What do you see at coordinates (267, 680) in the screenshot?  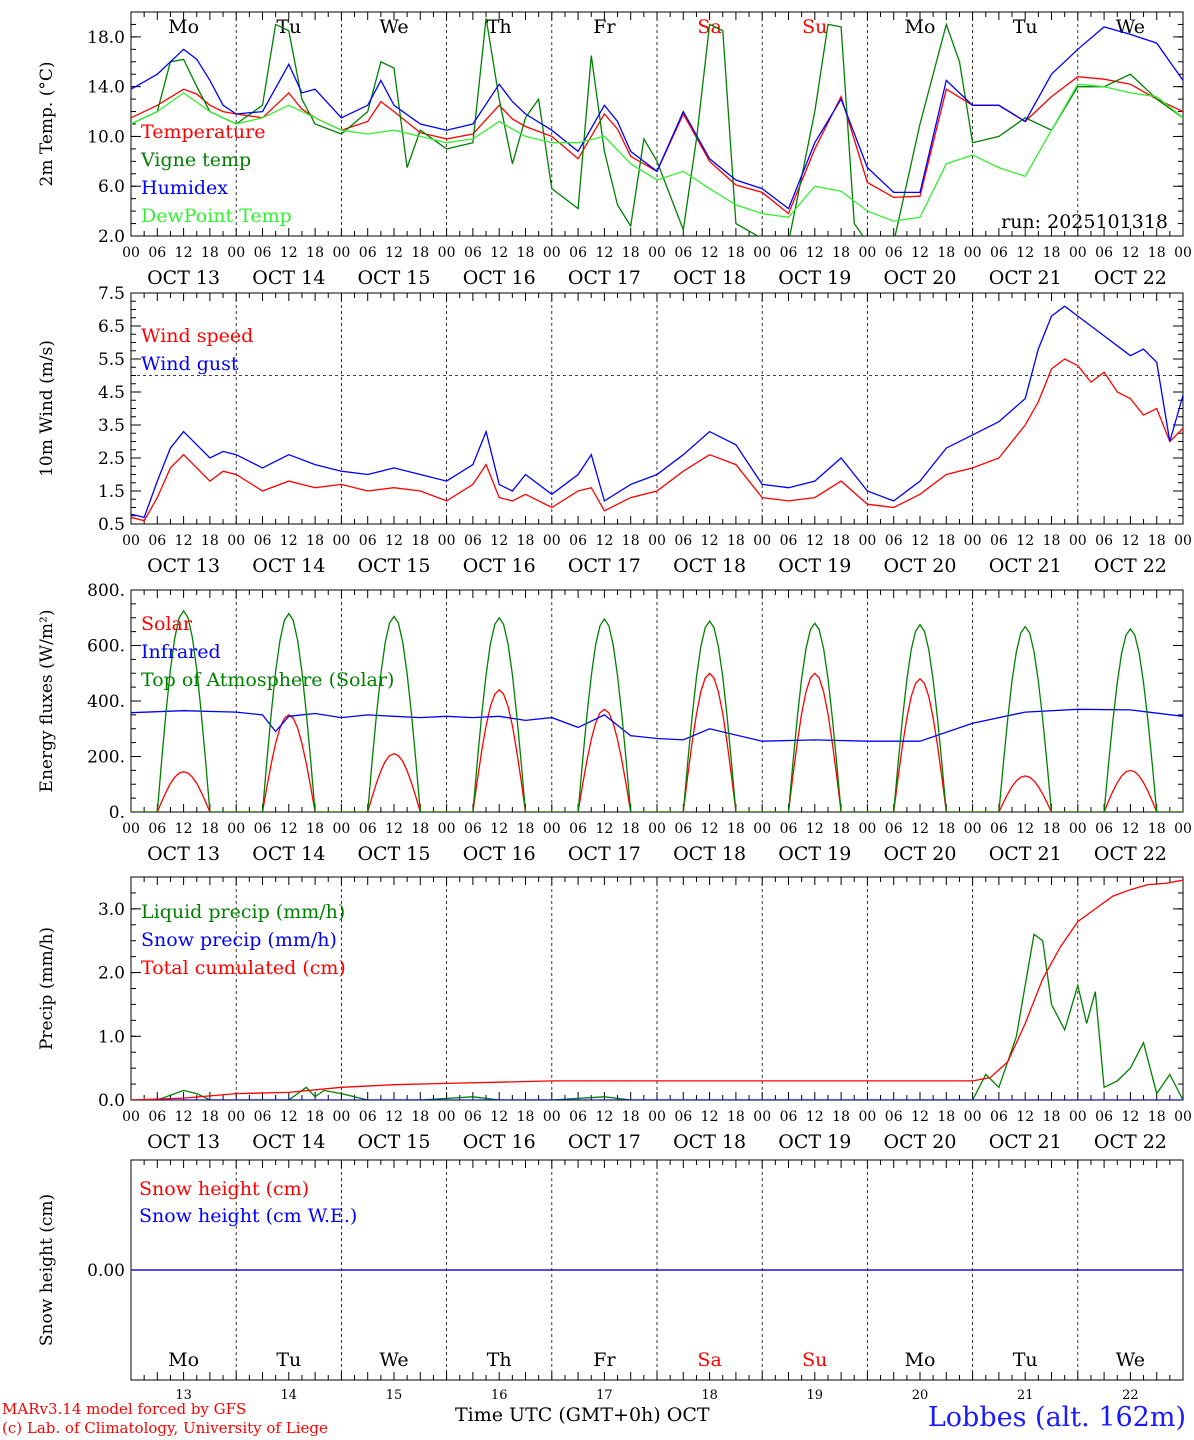 I see `legend-top-of-atmosphere-solar-: Top of Atmosphere (Solar)` at bounding box center [267, 680].